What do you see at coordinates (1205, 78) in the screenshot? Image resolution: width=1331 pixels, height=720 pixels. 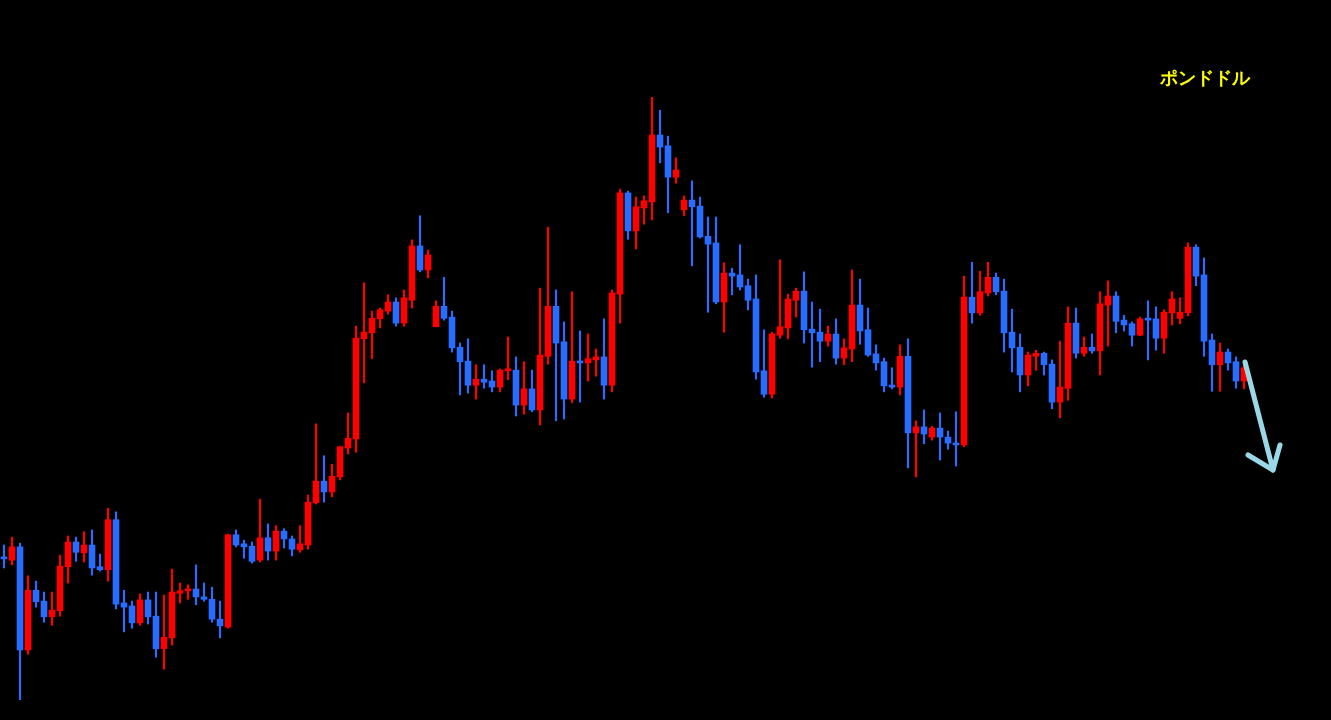 I see `chart-title: ポンドドル` at bounding box center [1205, 78].